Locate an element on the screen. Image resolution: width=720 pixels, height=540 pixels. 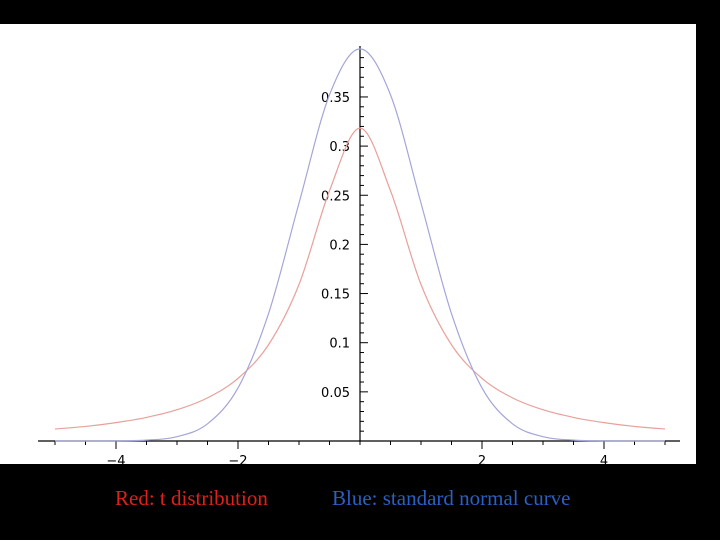
x-tick-label: 2 is located at coordinates (482, 459).